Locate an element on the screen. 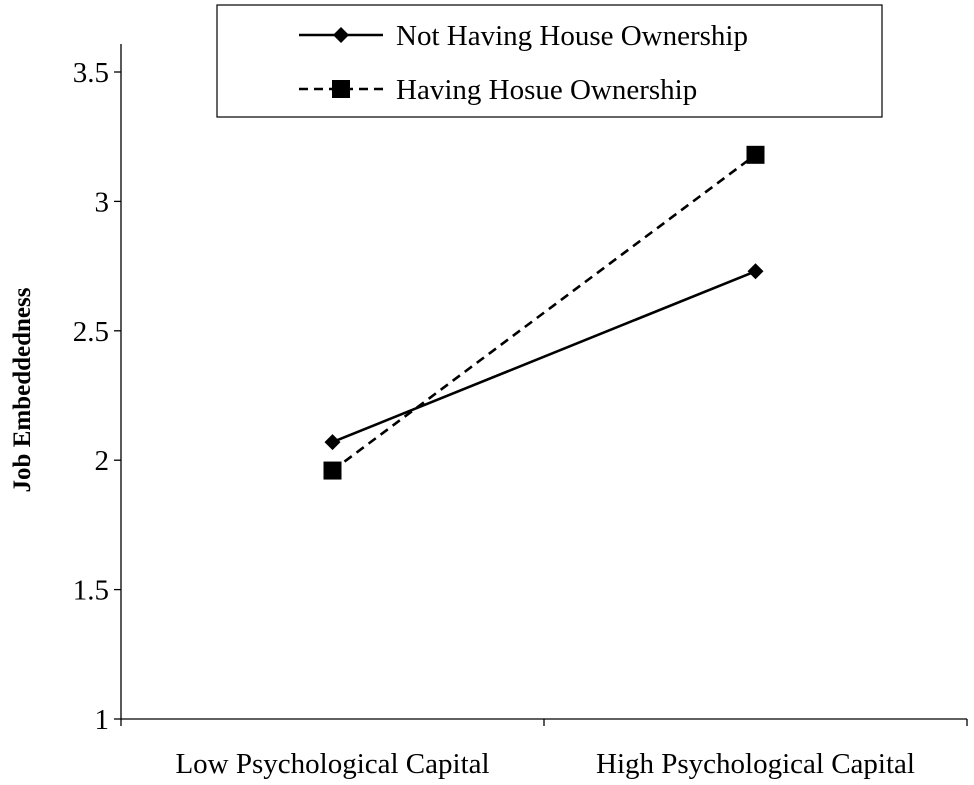 This screenshot has height=785, width=974. legend-label: Not Having House Ownership is located at coordinates (572, 36).